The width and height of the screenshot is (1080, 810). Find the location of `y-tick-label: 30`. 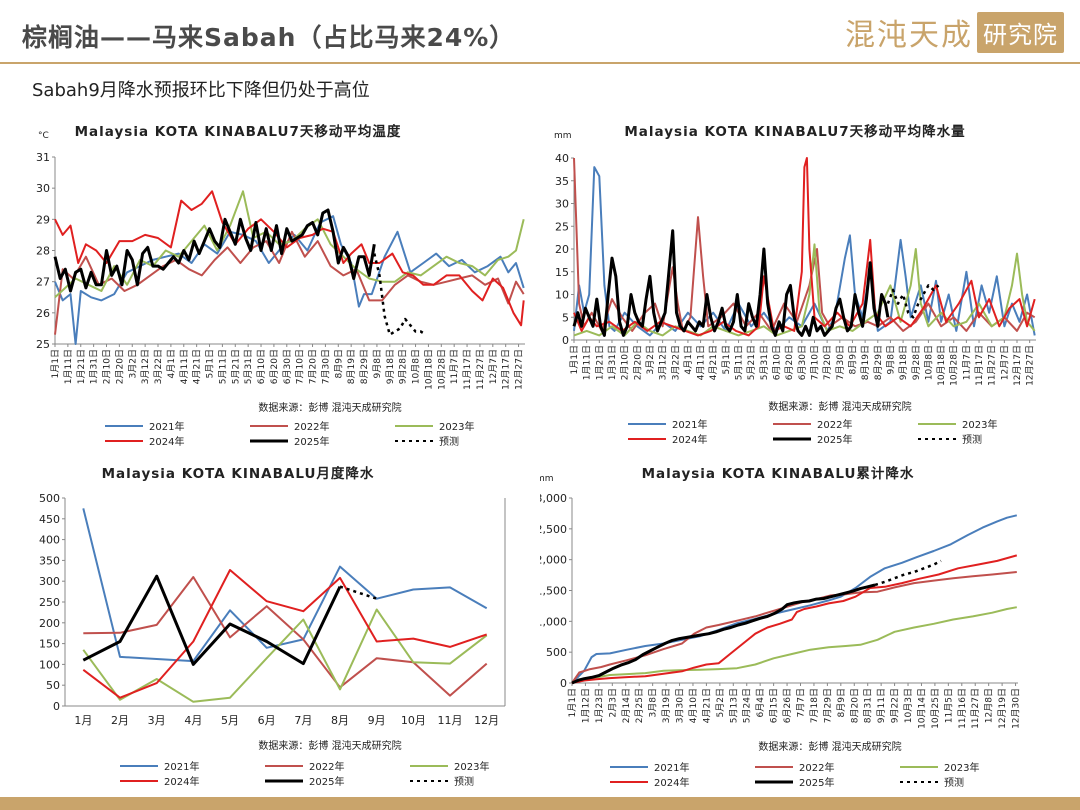

y-tick-label: 30 is located at coordinates (562, 204).